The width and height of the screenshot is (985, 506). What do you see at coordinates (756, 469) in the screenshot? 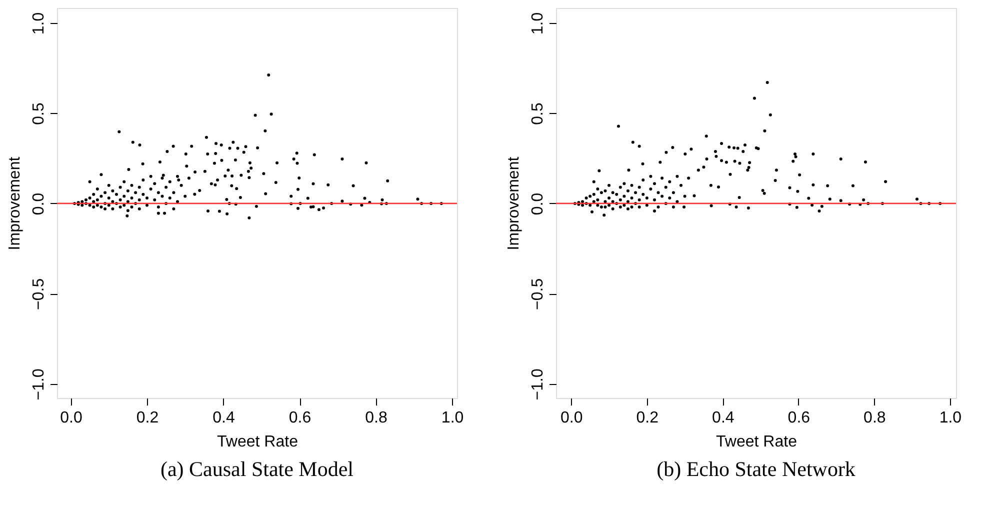
I see `text: (b) Echo State Network` at bounding box center [756, 469].